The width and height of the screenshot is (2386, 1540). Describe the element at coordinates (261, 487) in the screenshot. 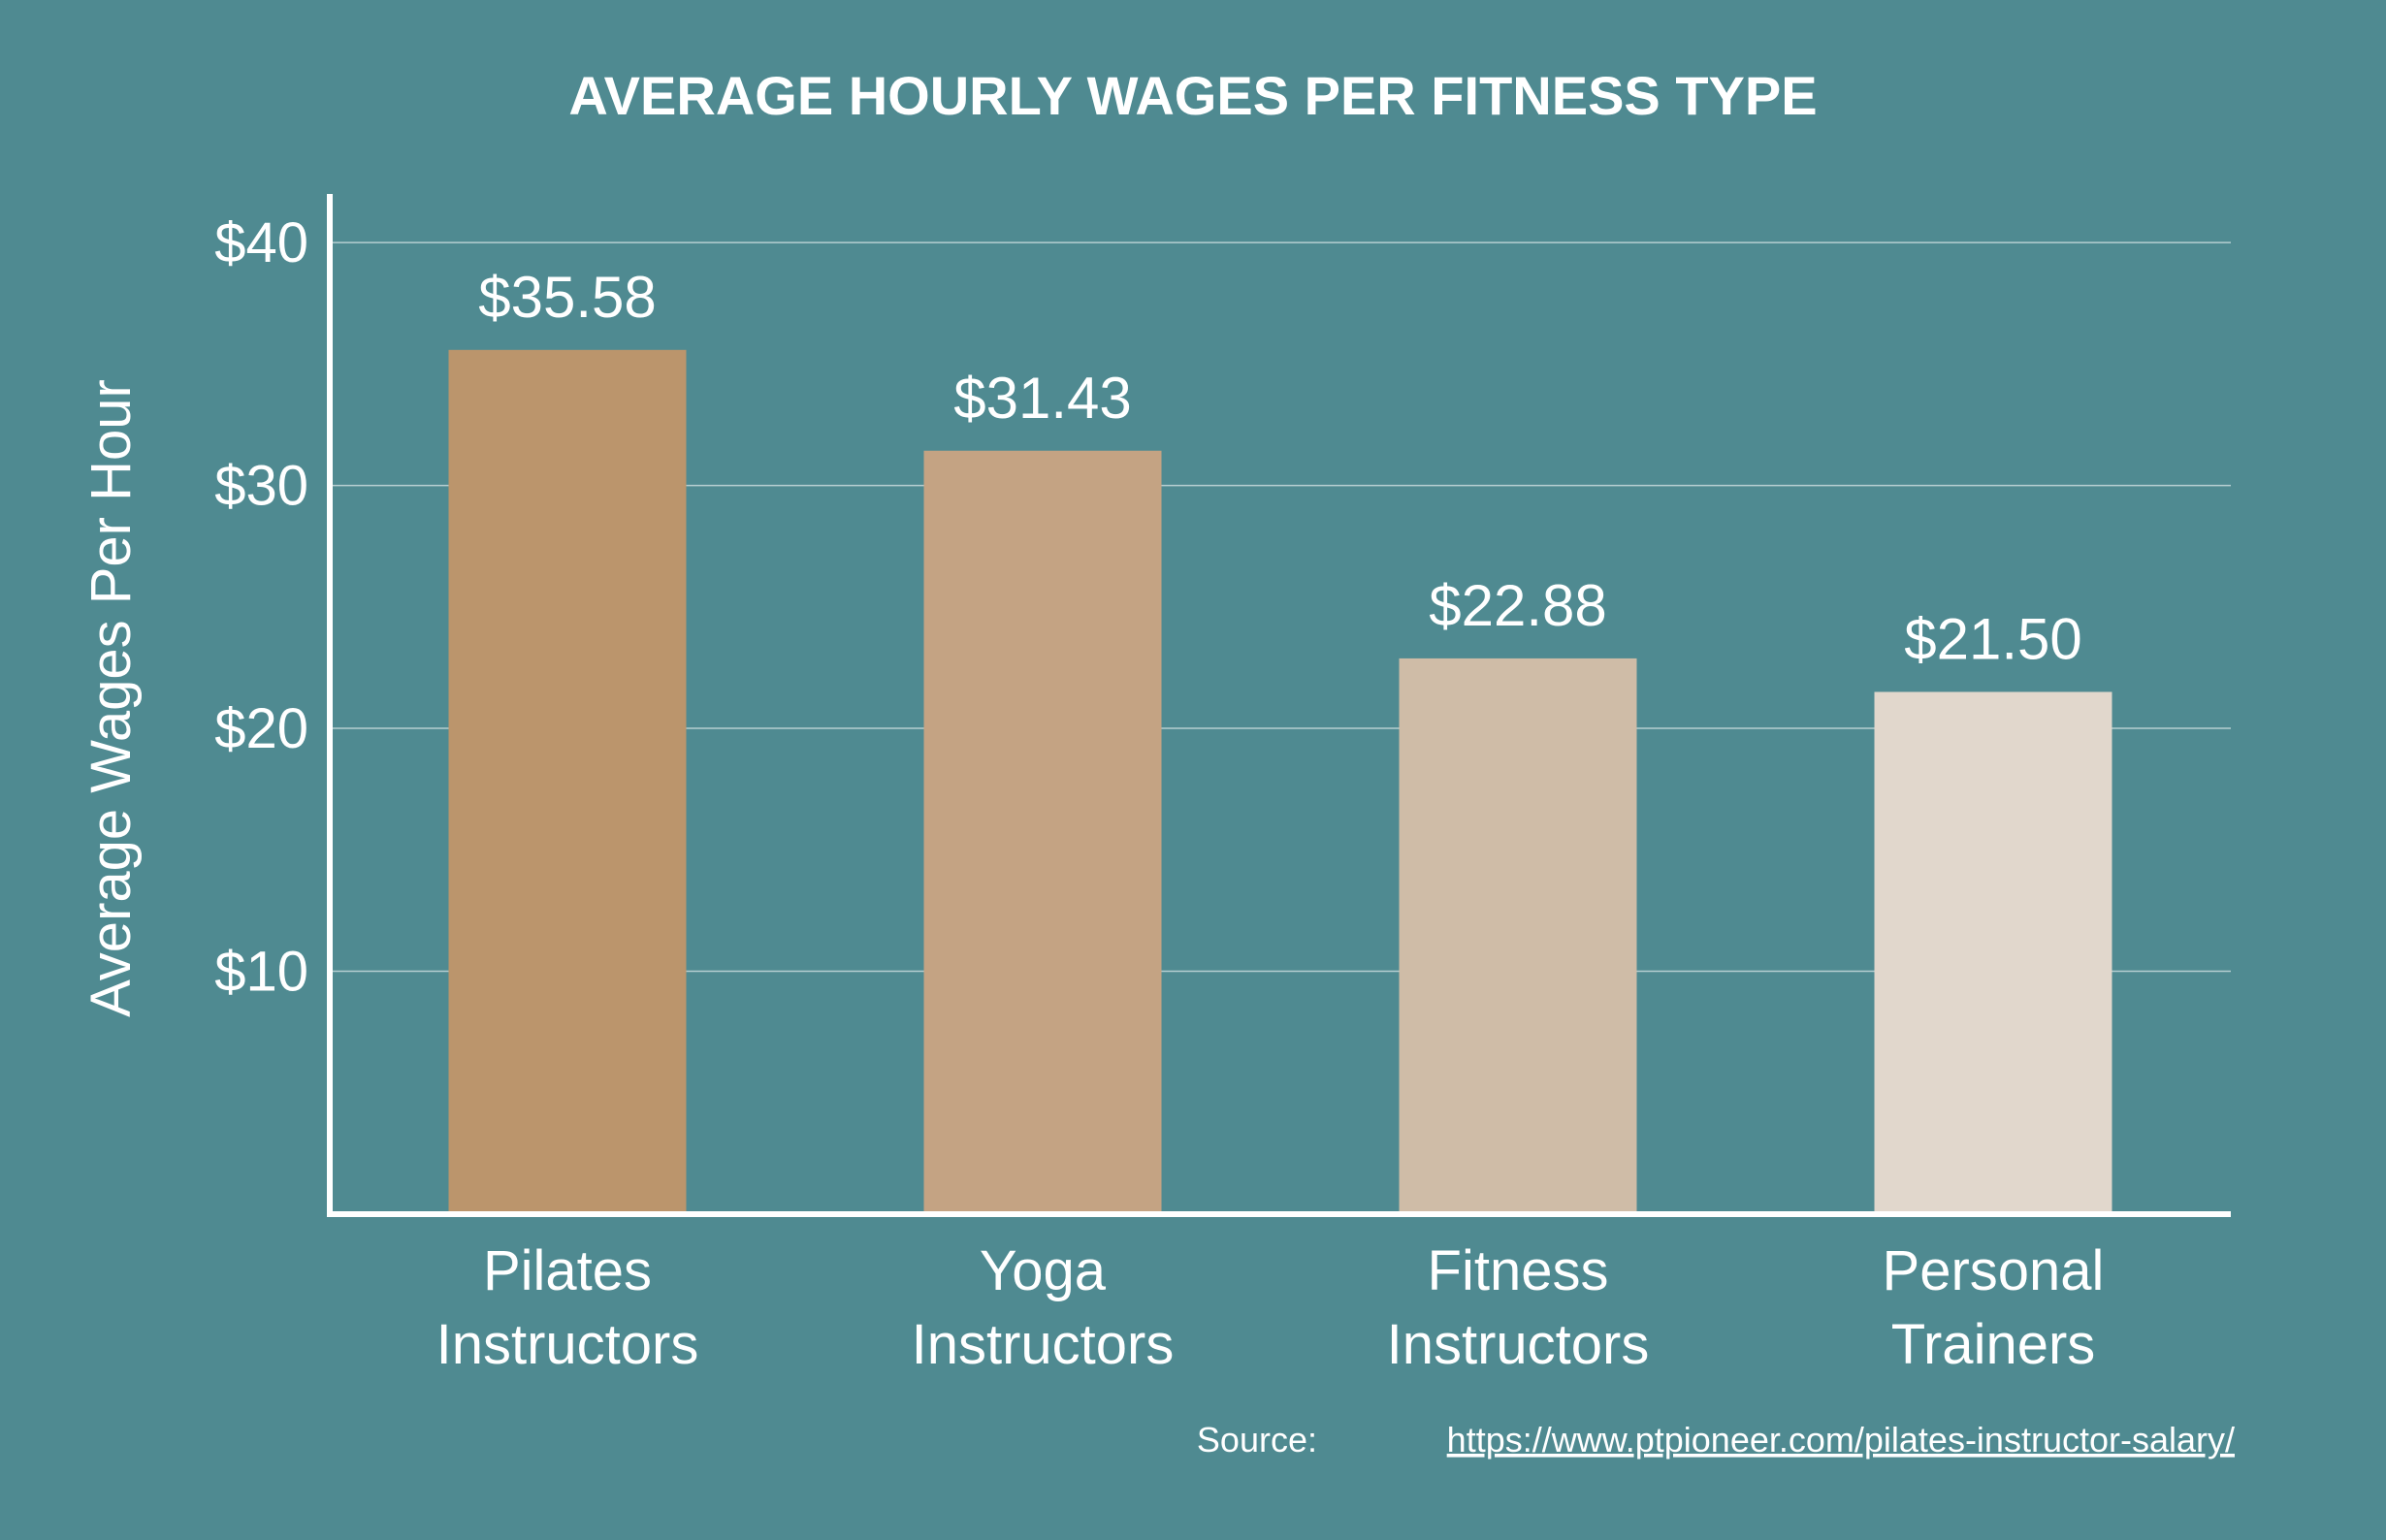

I see `y-tick-label: $30` at that location.